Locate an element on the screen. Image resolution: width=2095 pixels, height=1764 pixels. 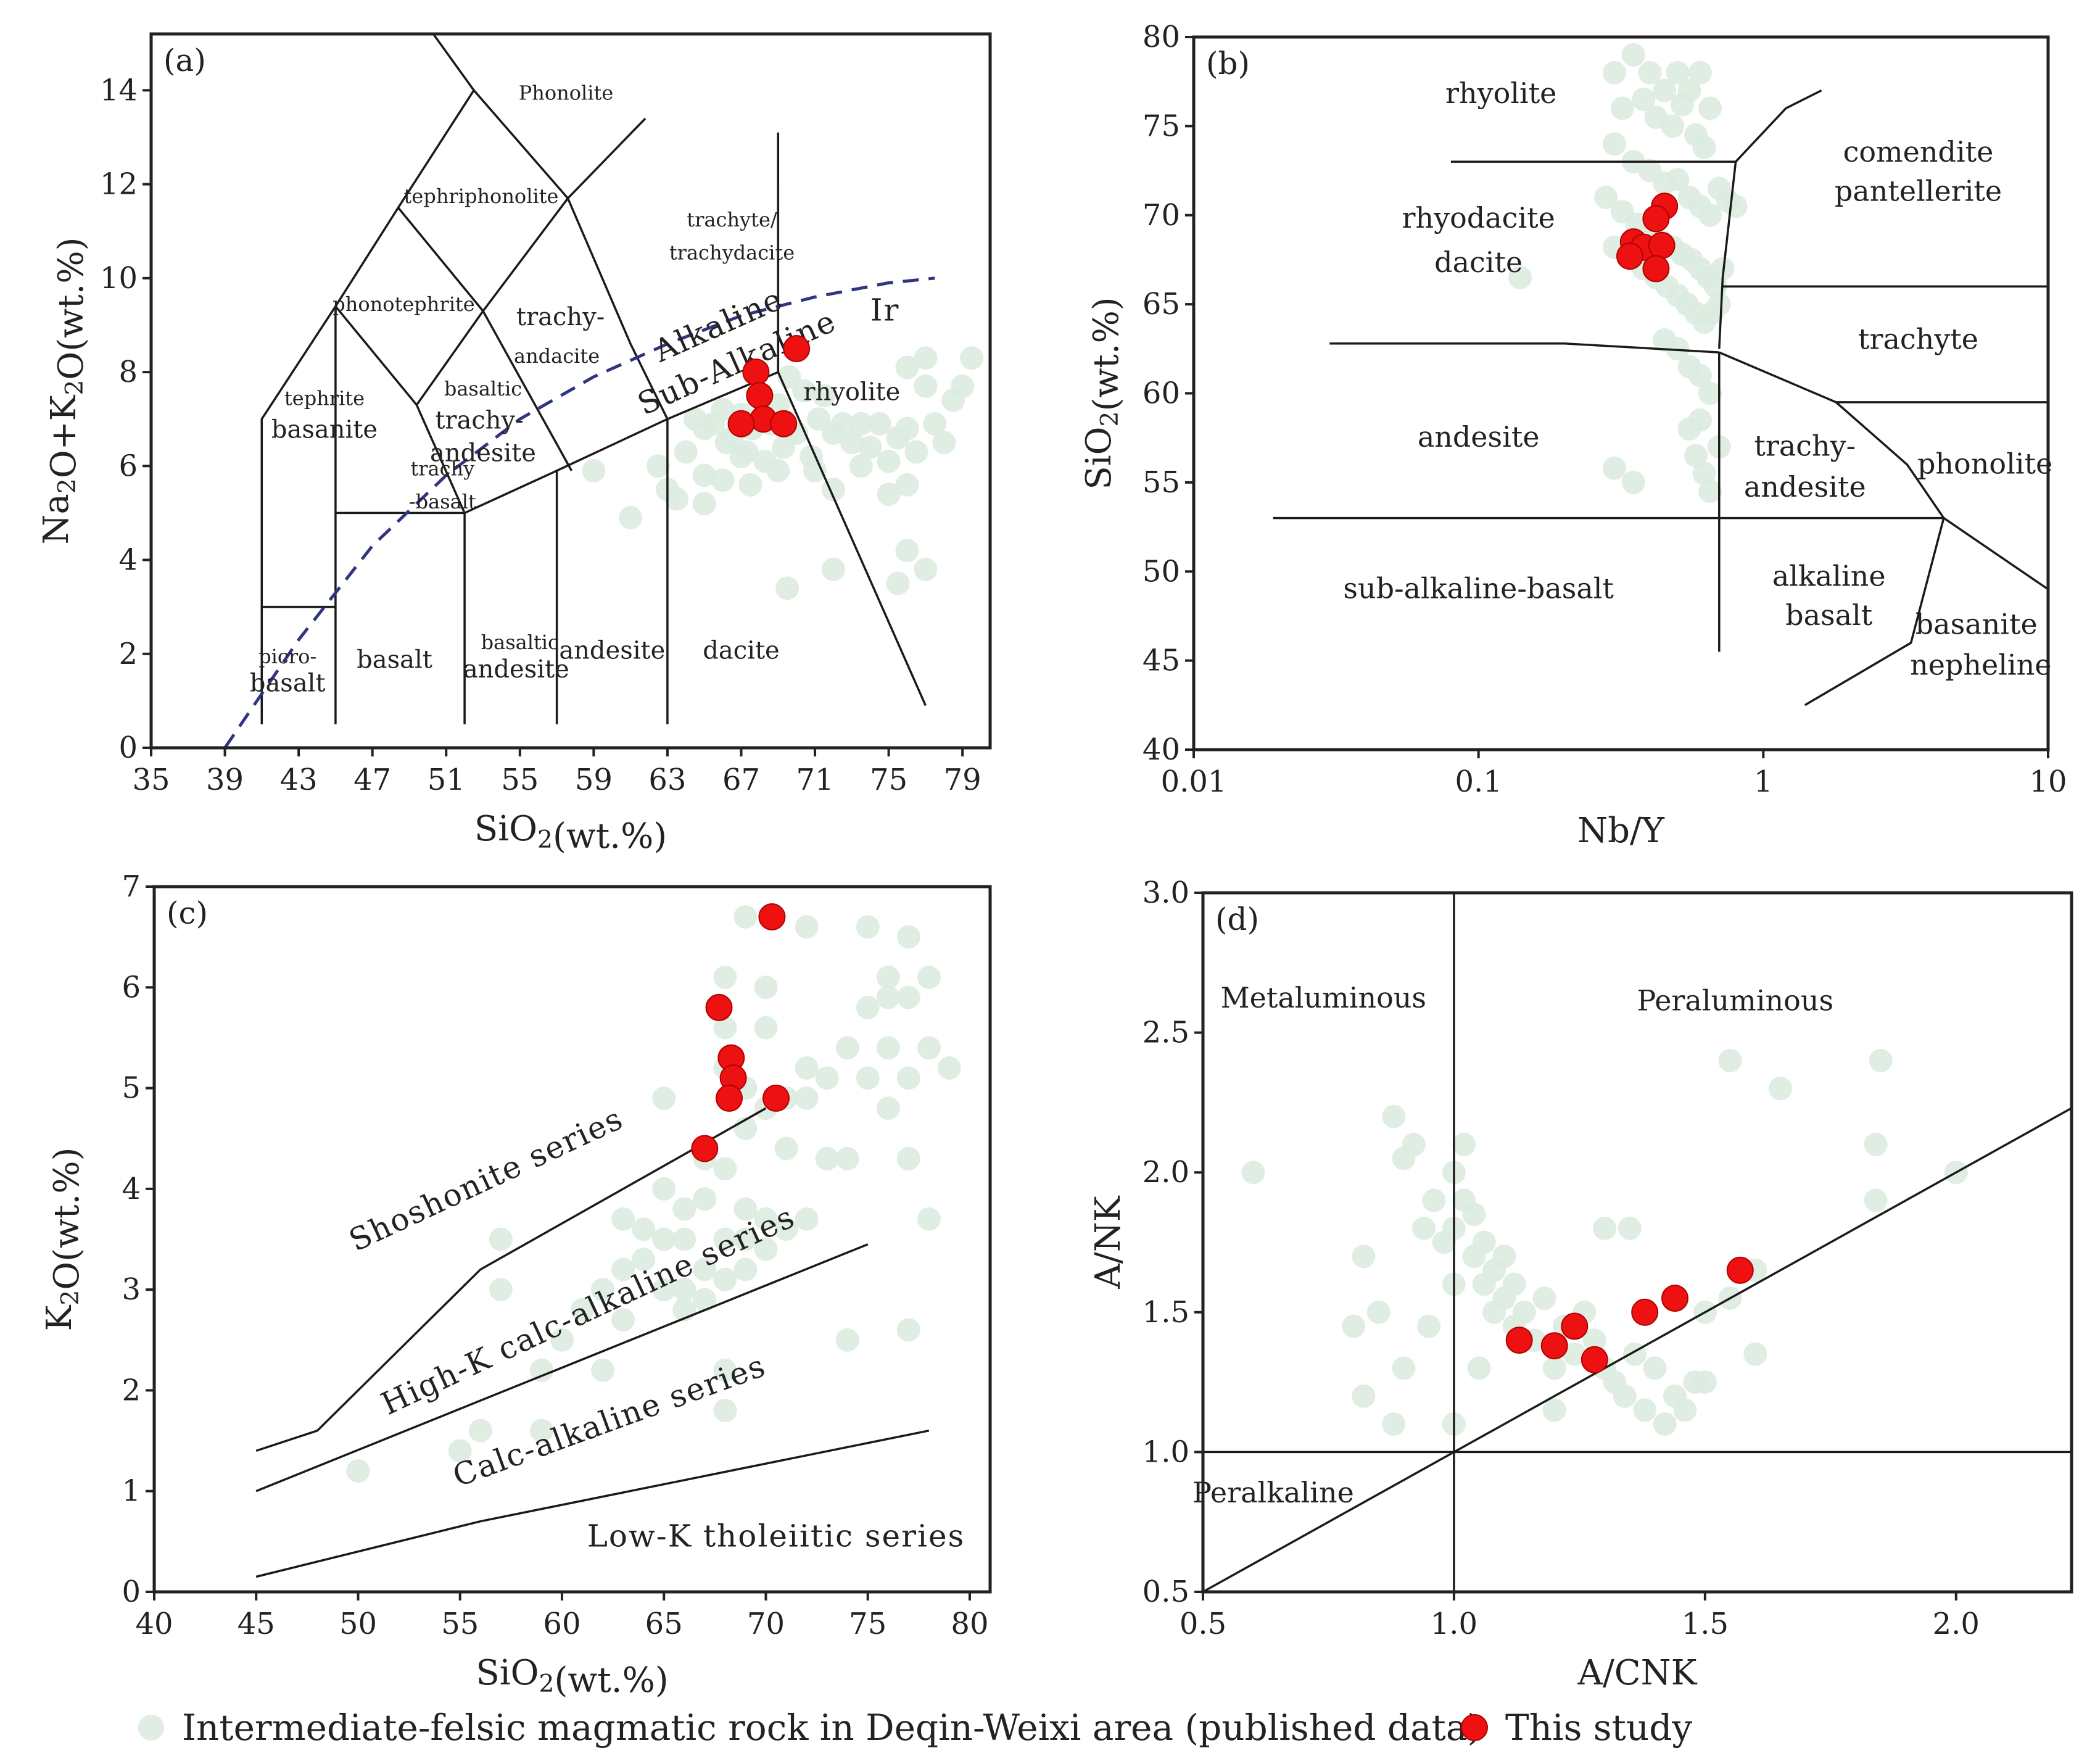
x-tick-label: 55 is located at coordinates (460, 1624).